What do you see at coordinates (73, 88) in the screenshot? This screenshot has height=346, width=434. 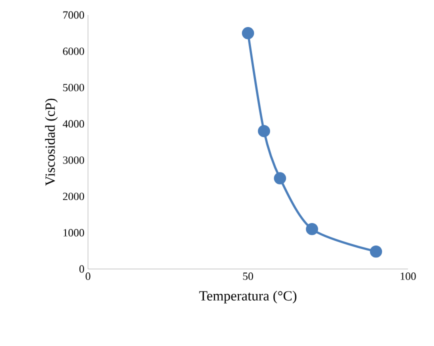 I see `y-tick-label: 5000` at bounding box center [73, 88].